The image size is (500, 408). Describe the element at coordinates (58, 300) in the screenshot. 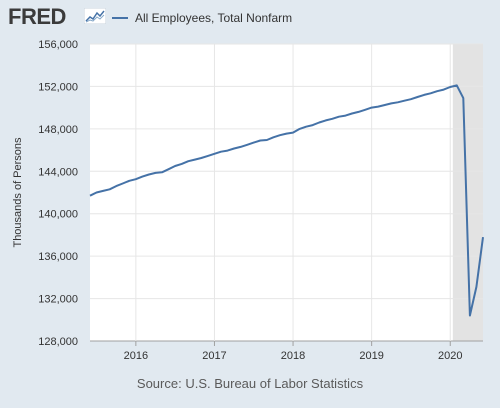

I see `y-tick-label: 132,000` at that location.